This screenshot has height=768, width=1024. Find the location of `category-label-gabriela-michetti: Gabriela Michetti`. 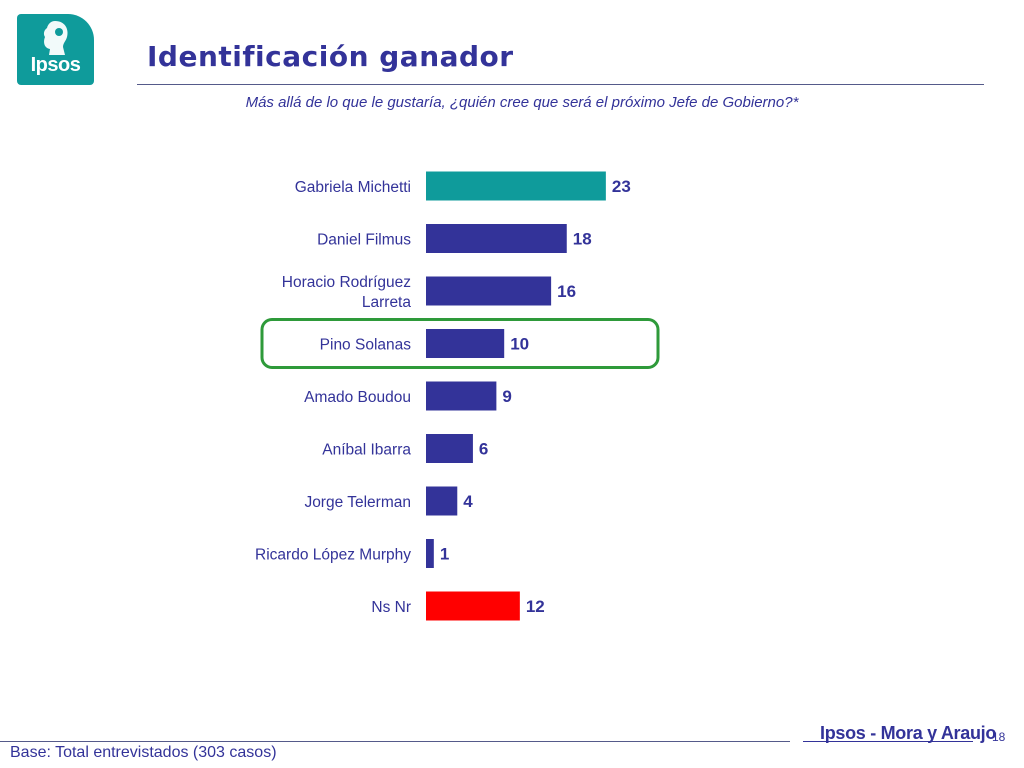

category-label-gabriela-michetti: Gabriela Michetti is located at coordinates (353, 187).